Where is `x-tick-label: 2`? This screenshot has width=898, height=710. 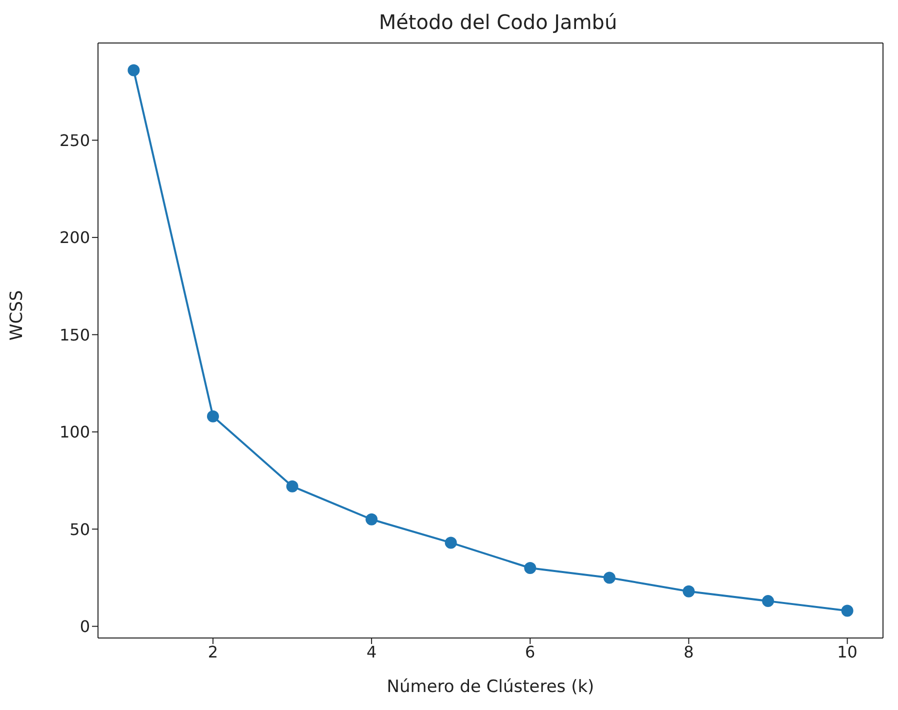
x-tick-label: 2 is located at coordinates (213, 652).